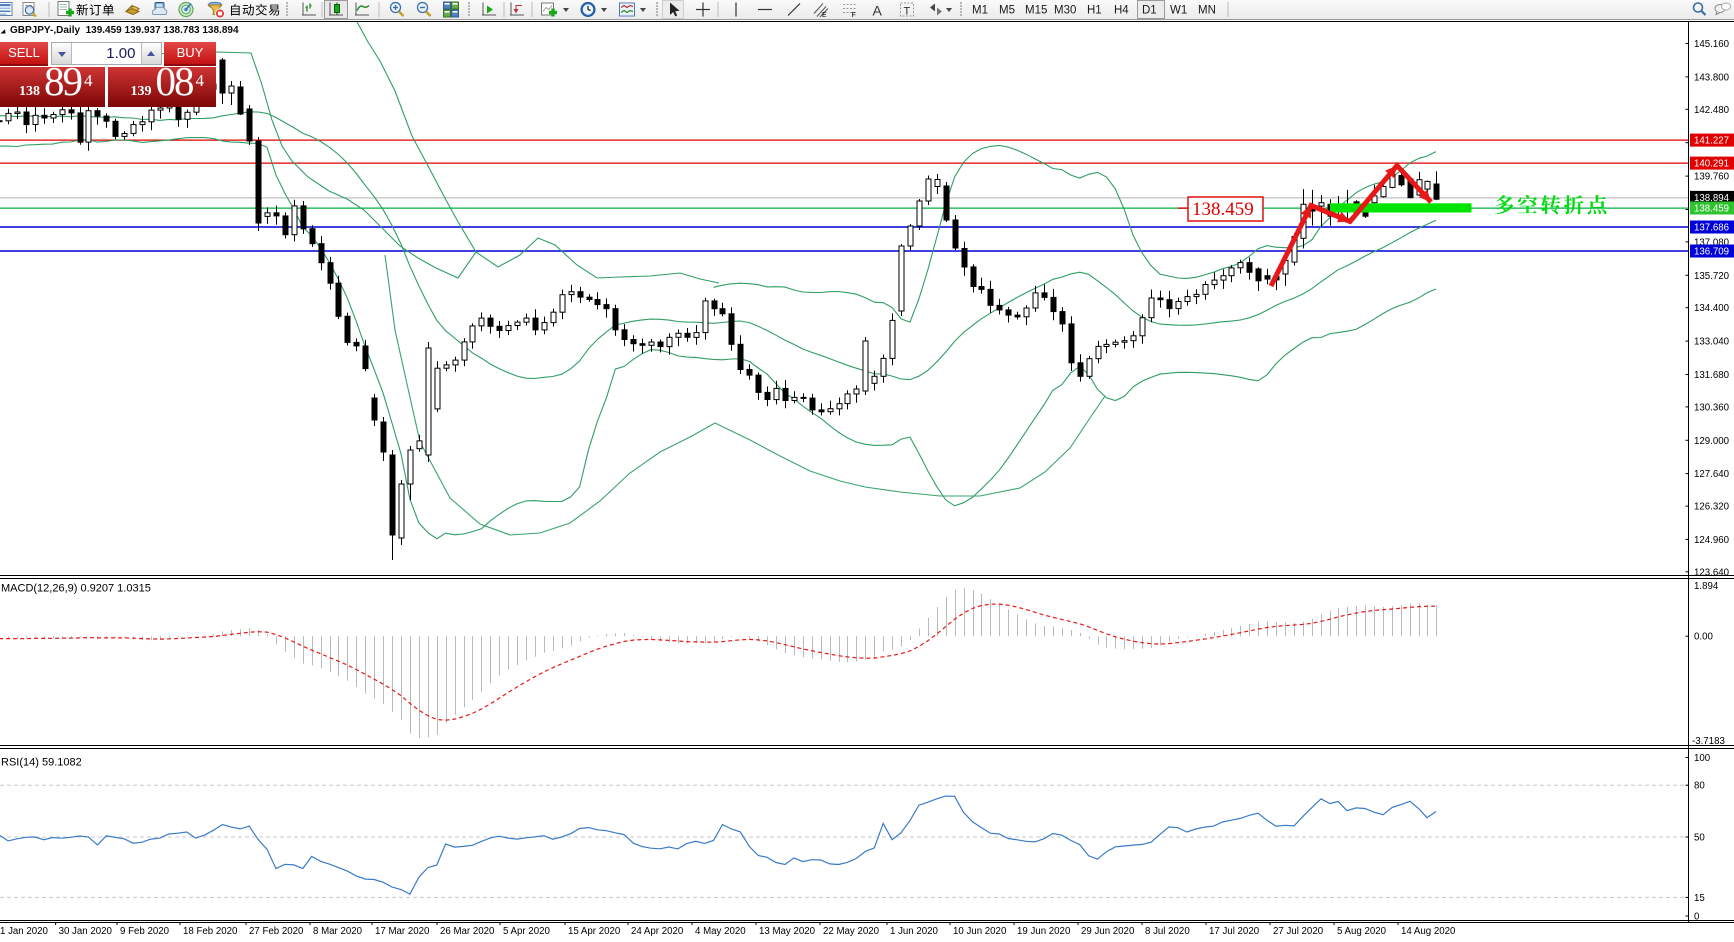  I want to click on svg-text: 100, so click(1702, 758).